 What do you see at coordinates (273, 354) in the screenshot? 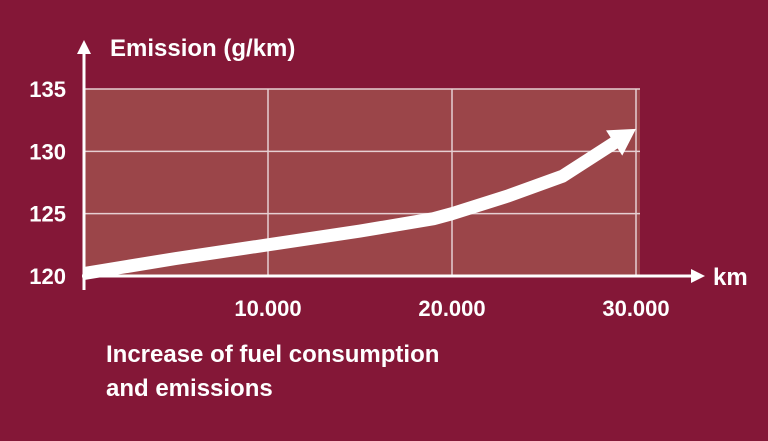
I see `caption-line-1: Increase of fuel consumption` at bounding box center [273, 354].